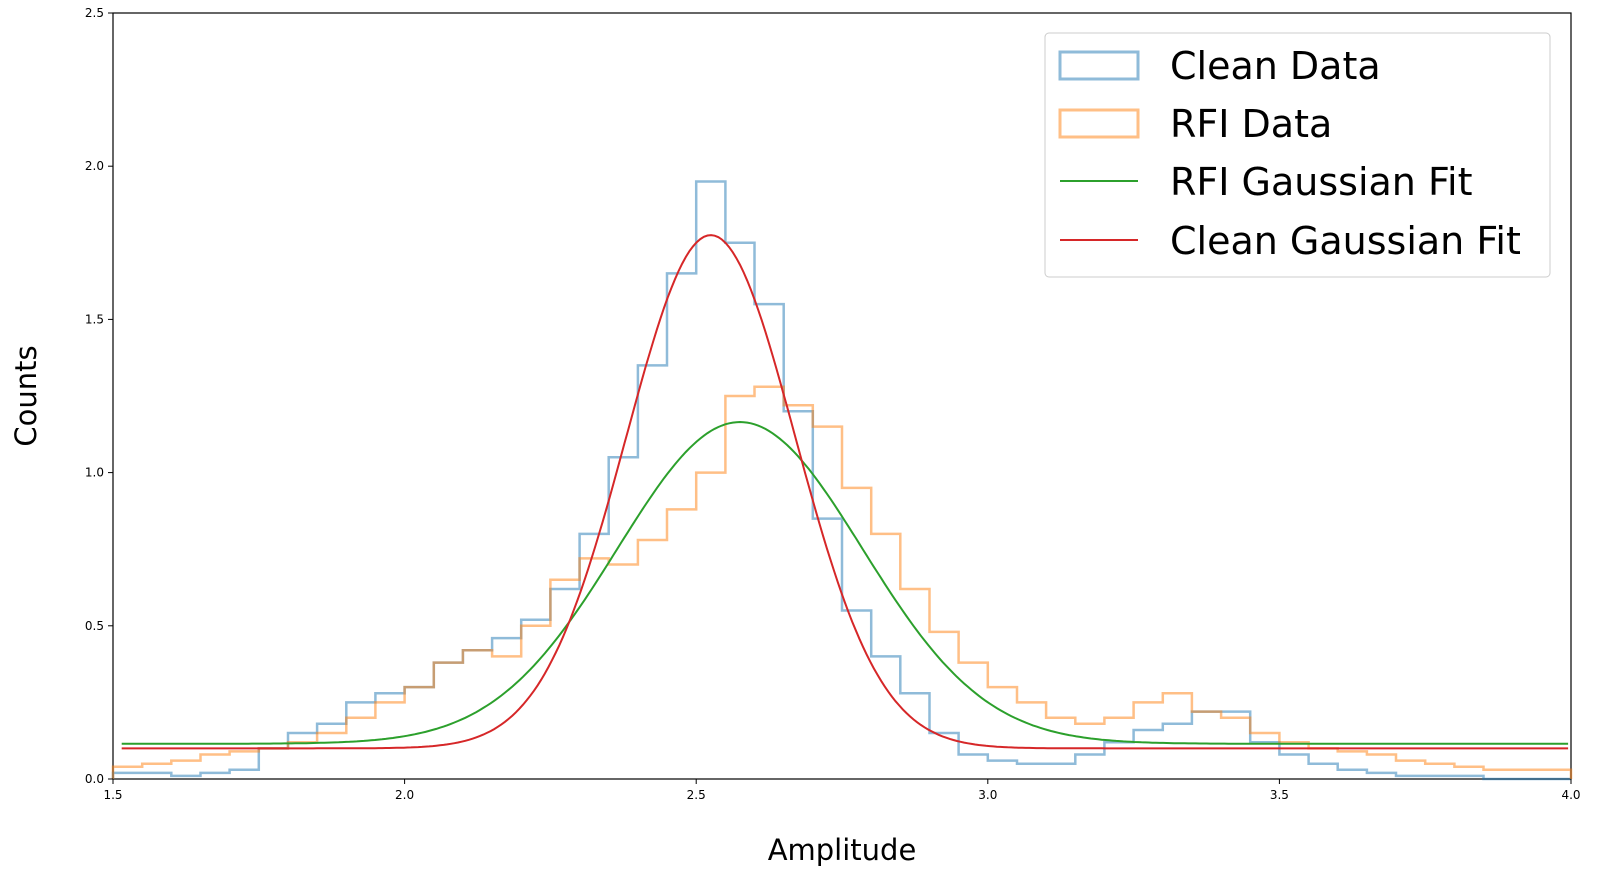 The image size is (1620, 871). Describe the element at coordinates (1321, 182) in the screenshot. I see `legend-label-rfi-fit: RFI Gaussian Fit` at that location.